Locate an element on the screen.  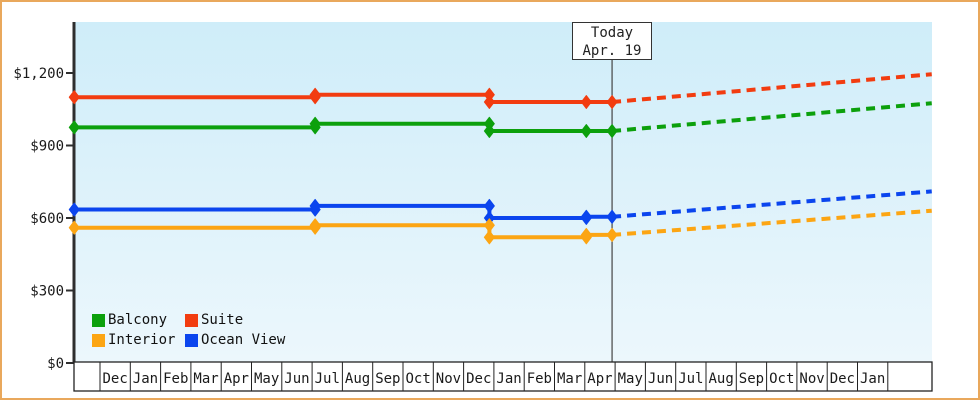
y-axis-label: $1,200 is located at coordinates (38, 74).